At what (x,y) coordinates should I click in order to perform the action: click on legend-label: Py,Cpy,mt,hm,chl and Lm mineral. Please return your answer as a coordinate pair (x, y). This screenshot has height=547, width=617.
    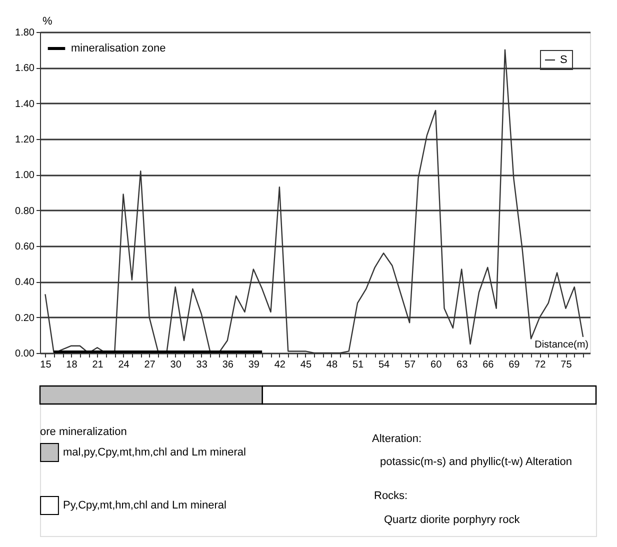
    Looking at the image, I should click on (144, 506).